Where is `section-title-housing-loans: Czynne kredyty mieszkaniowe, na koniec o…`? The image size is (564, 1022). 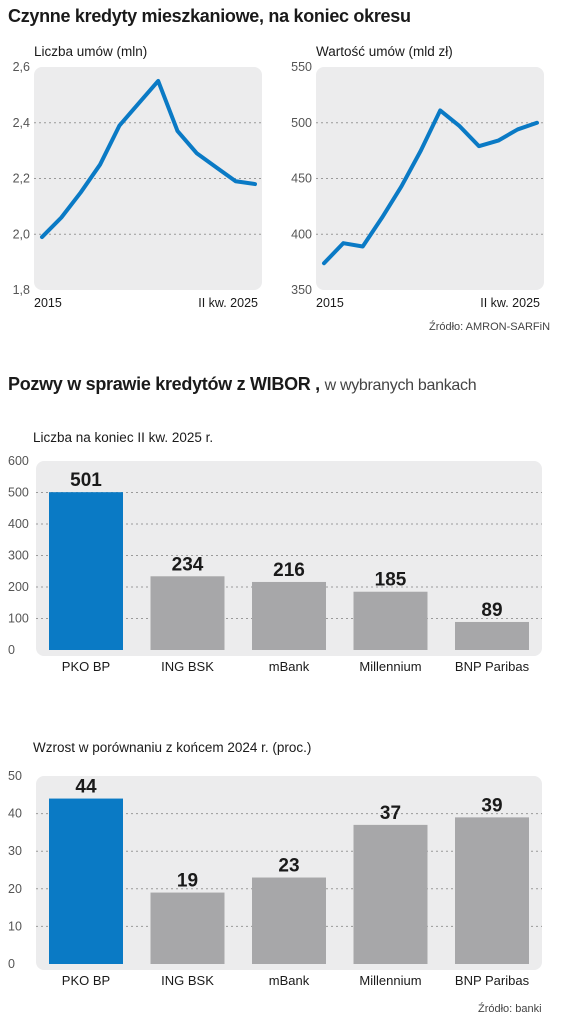
section-title-housing-loans: Czynne kredyty mieszkaniowe, na koniec o… is located at coordinates (209, 16).